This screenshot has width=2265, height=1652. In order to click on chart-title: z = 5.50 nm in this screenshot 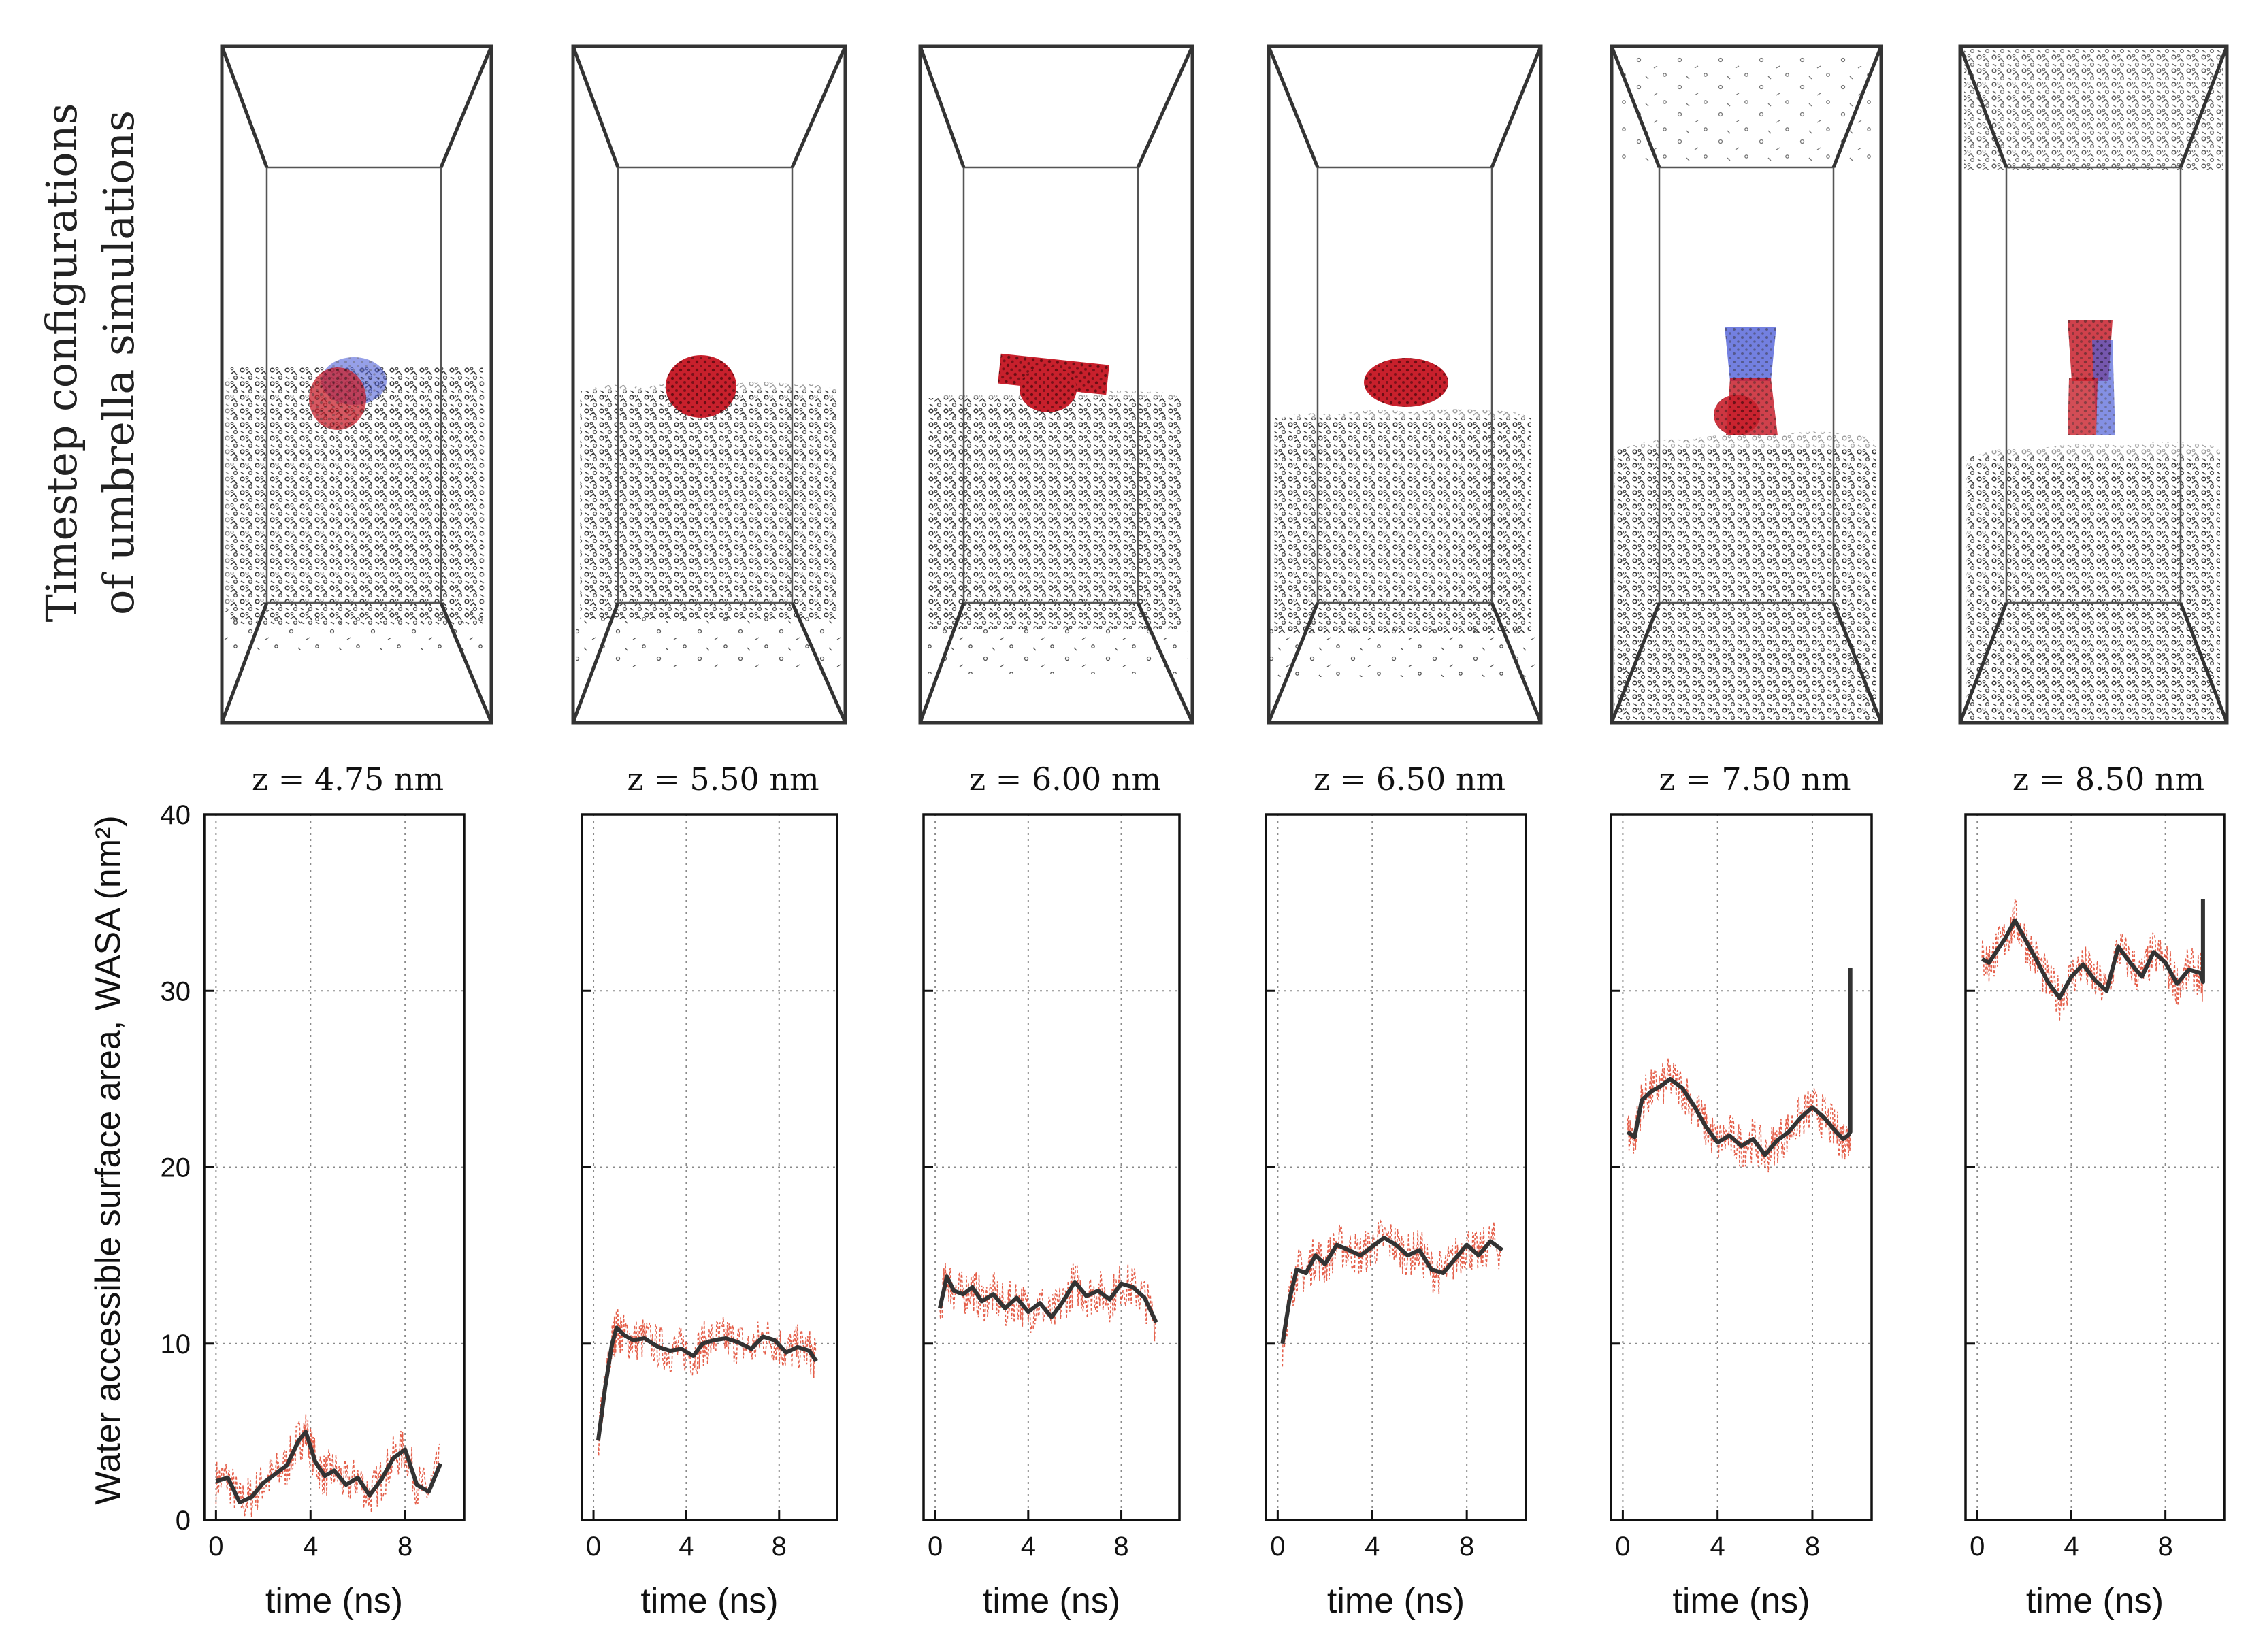, I will do `click(723, 779)`.